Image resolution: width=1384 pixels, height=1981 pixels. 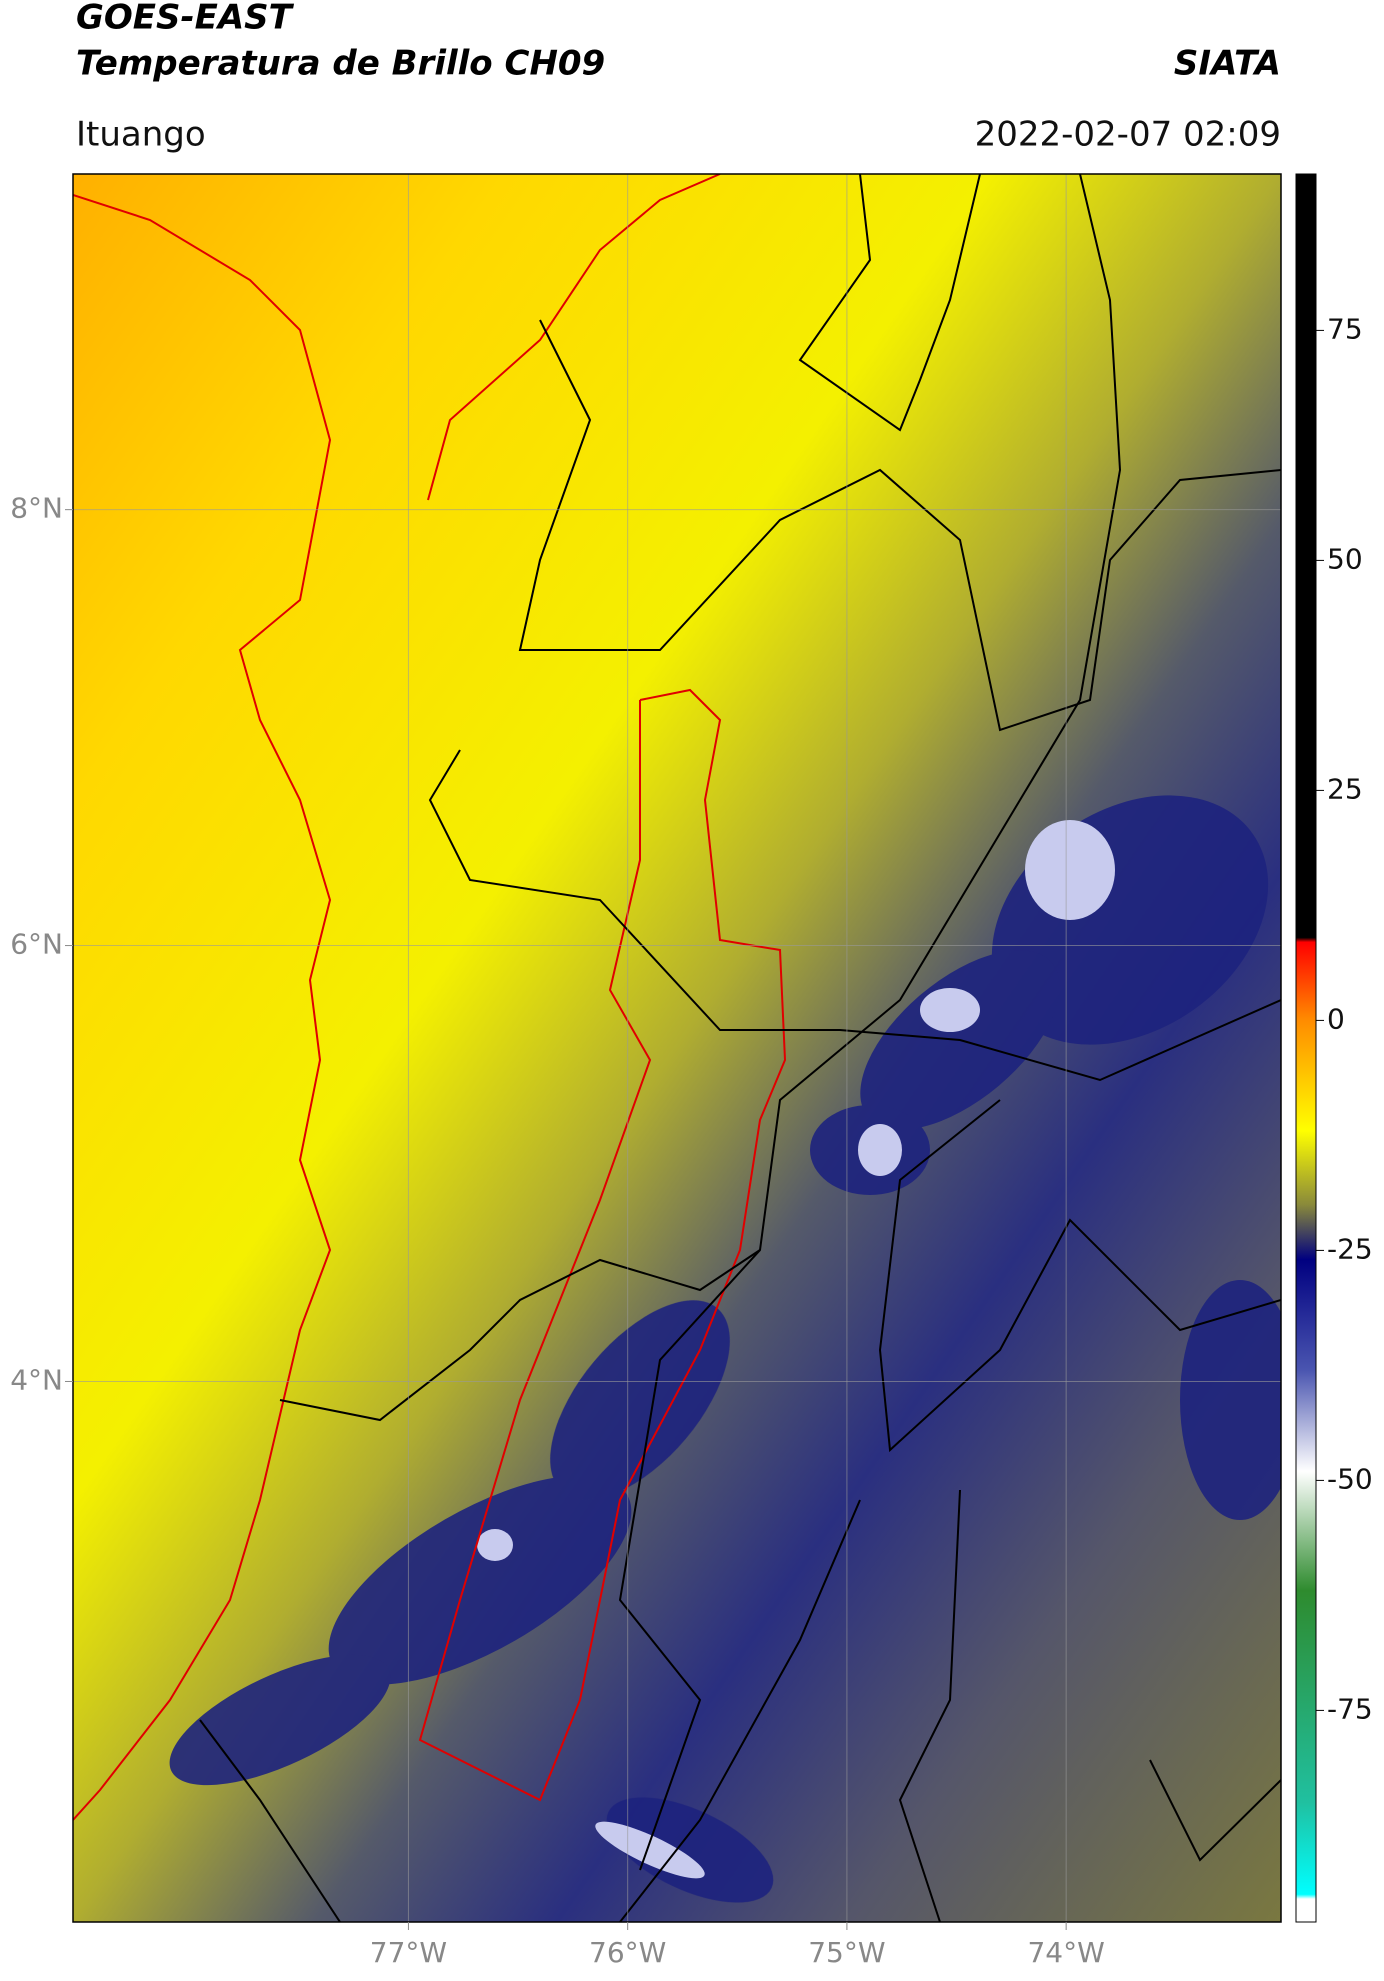 I want to click on colorbar-tick-label: 50, so click(x=1345, y=558).